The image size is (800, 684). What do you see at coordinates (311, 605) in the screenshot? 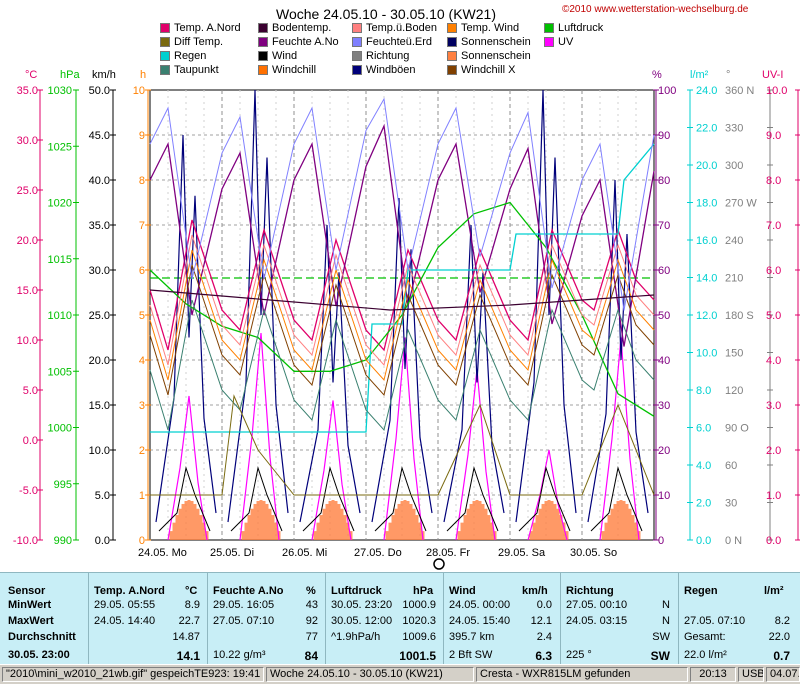
I see `table-cell-hum_v: 43` at bounding box center [311, 605].